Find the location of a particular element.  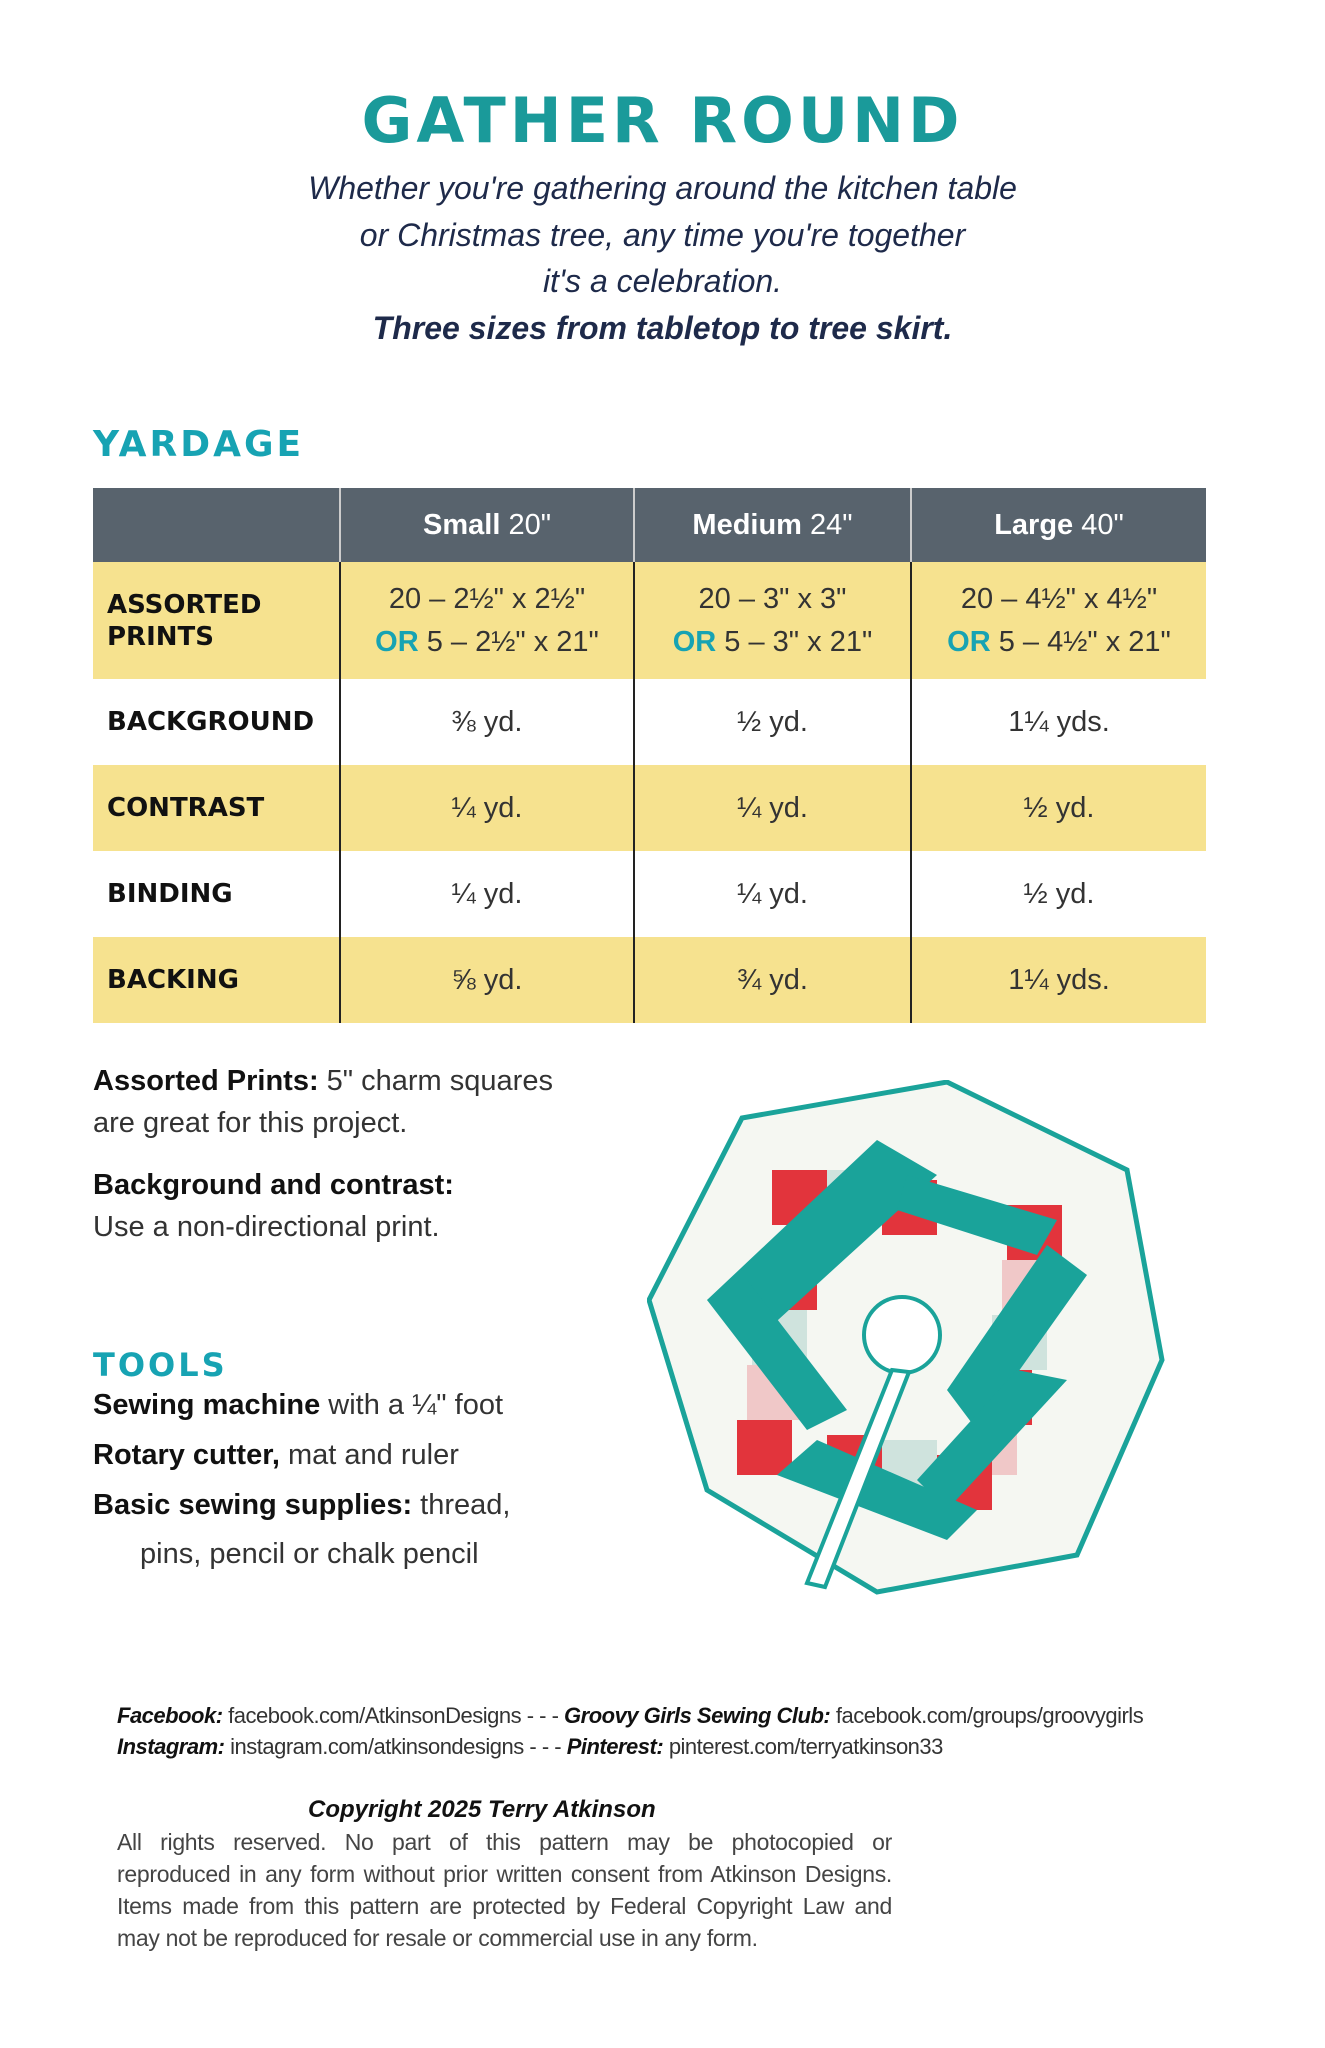

tool-item: Basic sewing supplies: thread, is located at coordinates (302, 1505).